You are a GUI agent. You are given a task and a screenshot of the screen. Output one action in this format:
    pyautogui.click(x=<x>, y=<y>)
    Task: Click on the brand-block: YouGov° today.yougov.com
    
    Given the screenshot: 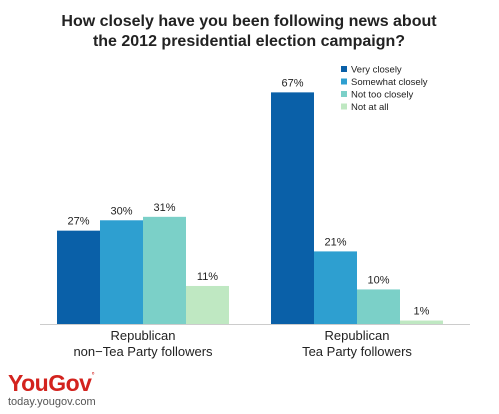 What is the action you would take?
    pyautogui.click(x=52, y=389)
    